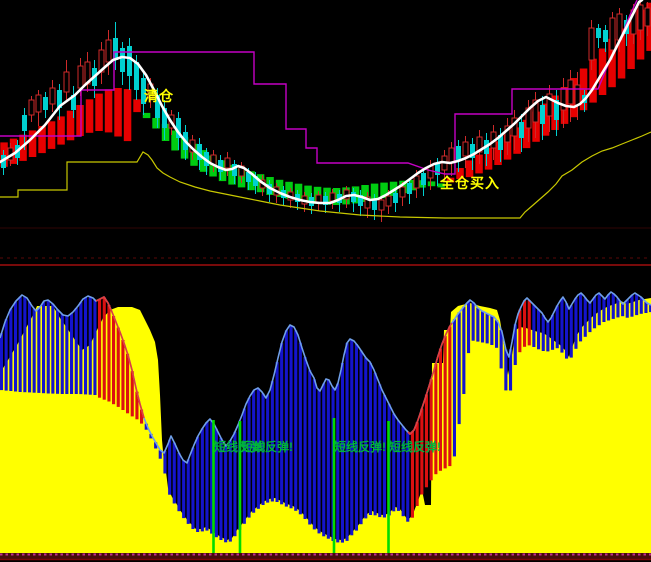 The height and width of the screenshot is (562, 651). What do you see at coordinates (325, 557) in the screenshot?
I see `bottom-axis` at bounding box center [325, 557].